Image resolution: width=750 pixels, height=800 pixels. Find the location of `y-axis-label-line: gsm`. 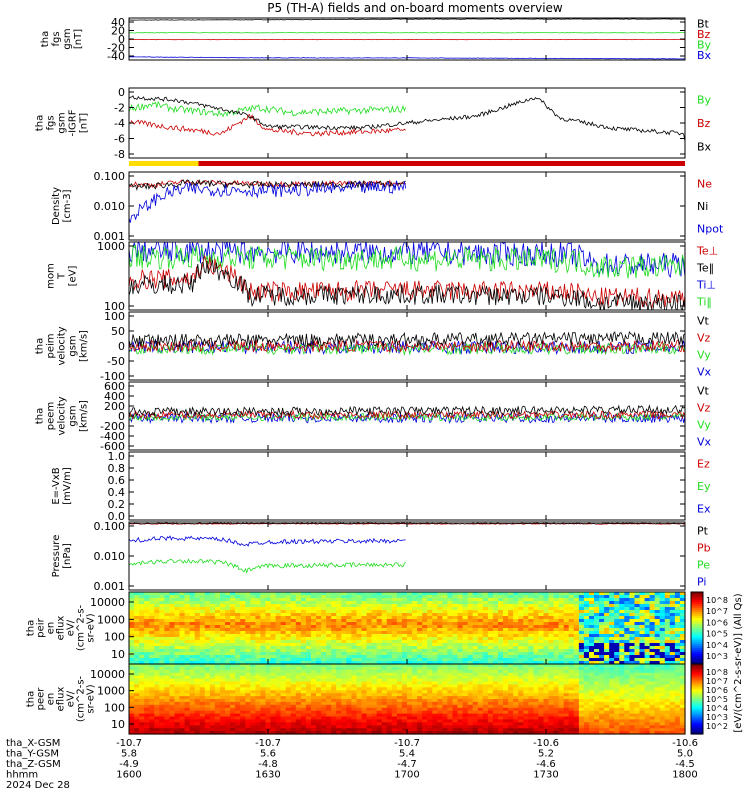

y-axis-label-line: gsm is located at coordinates (67, 38).